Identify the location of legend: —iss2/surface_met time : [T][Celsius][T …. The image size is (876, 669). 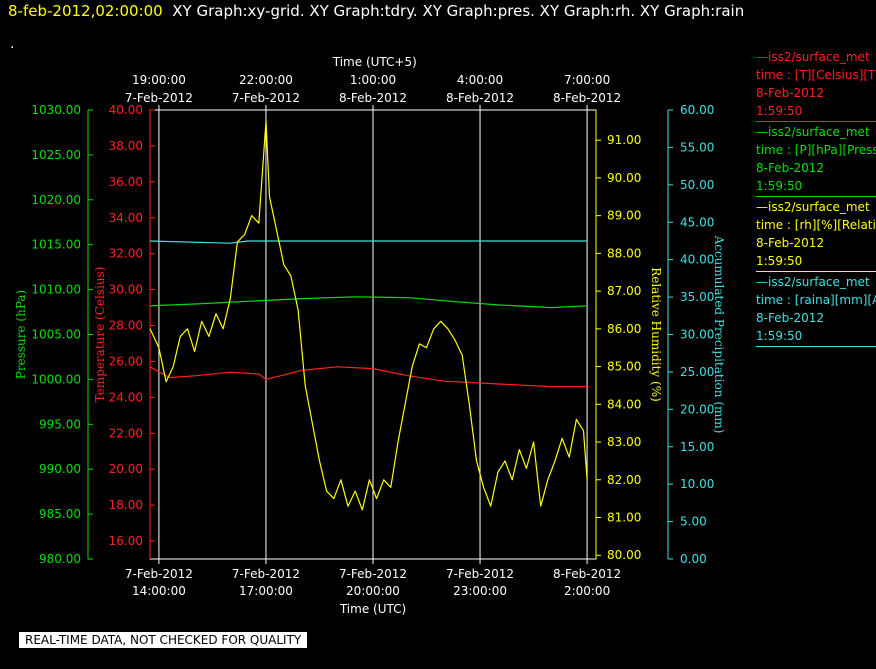
(816, 198).